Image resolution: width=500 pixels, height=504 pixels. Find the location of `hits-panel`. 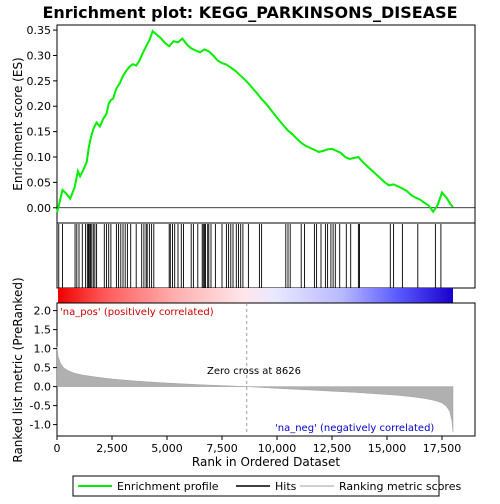

hits-panel is located at coordinates (266, 255).